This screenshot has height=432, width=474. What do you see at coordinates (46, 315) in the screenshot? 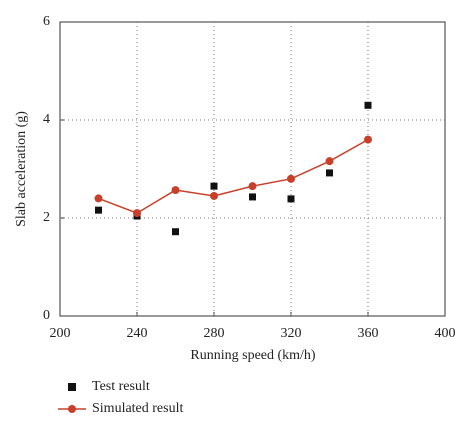
I see `y-tick-label: 0` at bounding box center [46, 315].